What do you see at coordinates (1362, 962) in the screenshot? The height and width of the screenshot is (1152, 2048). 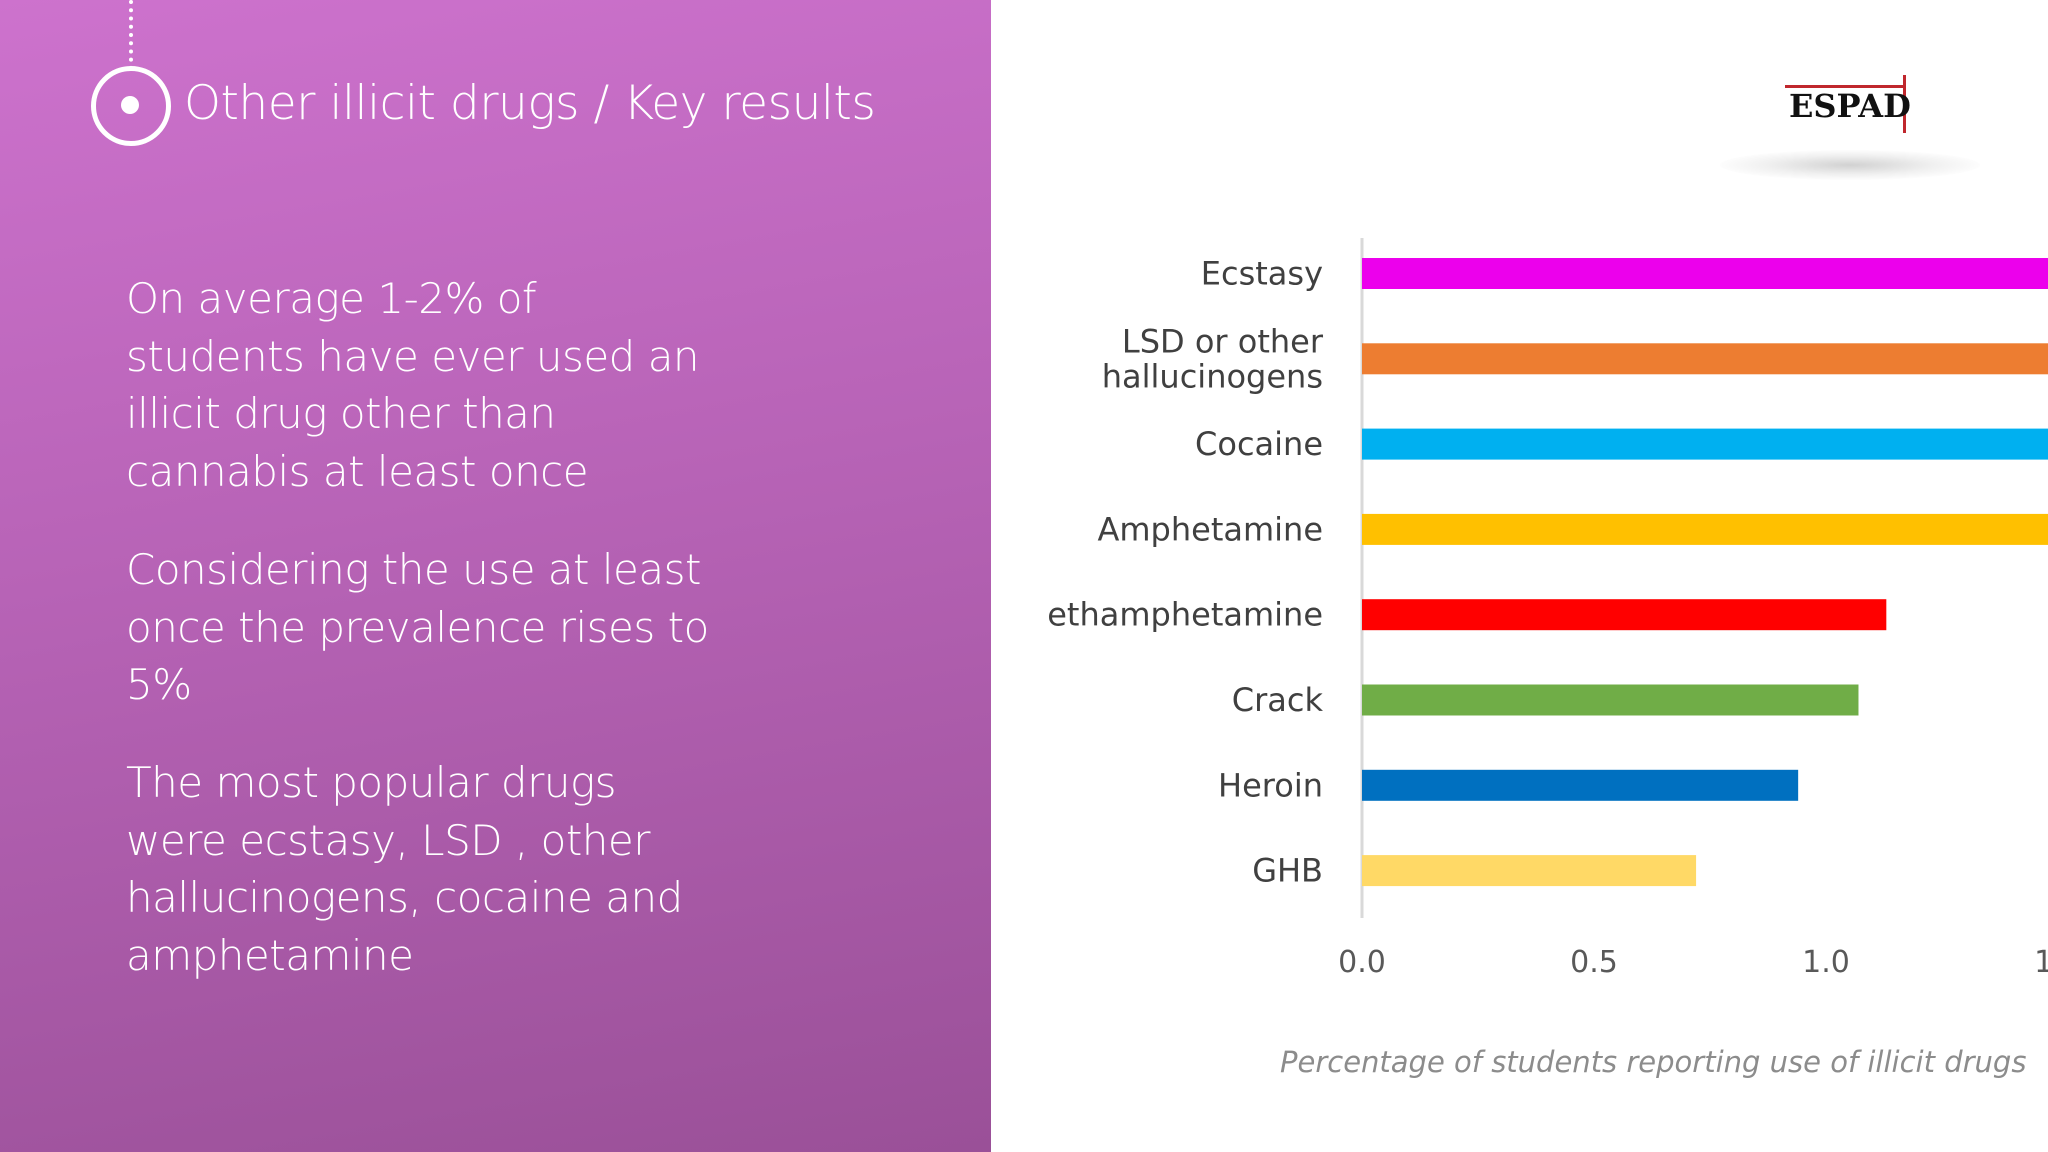 I see `x-tick-label-0: 0.0` at bounding box center [1362, 962].